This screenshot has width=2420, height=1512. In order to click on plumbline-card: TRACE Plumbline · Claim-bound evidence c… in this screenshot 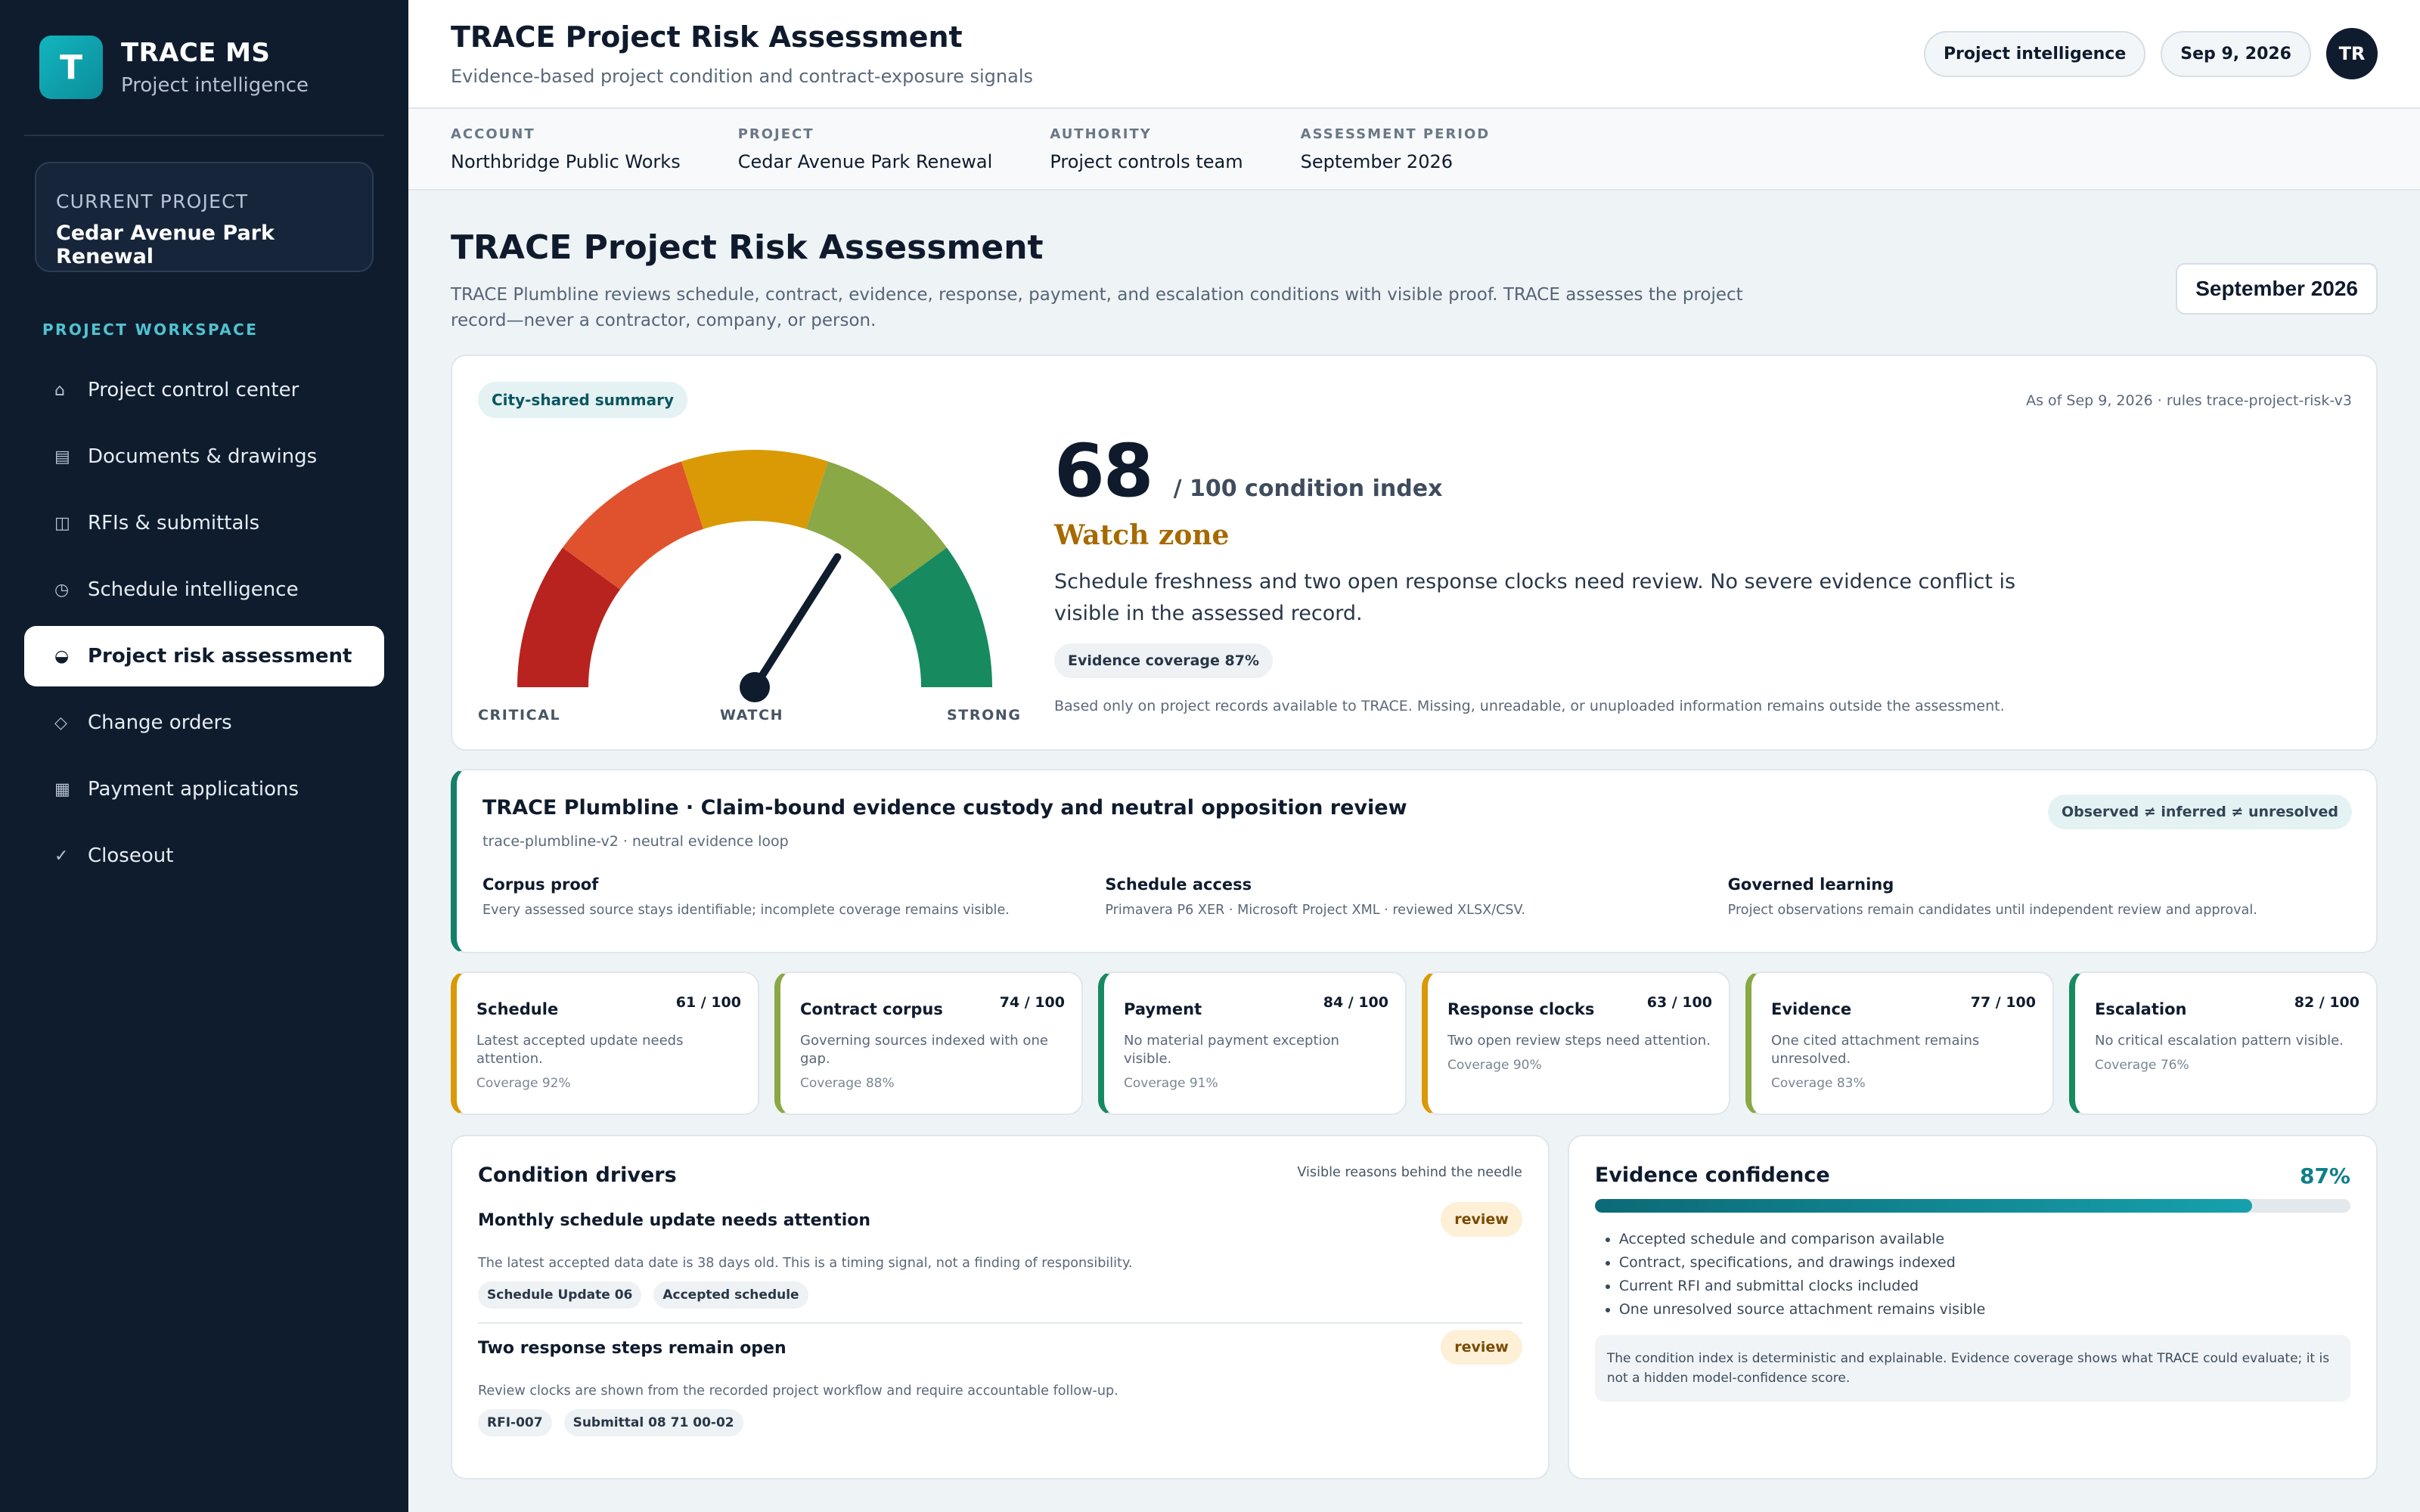, I will do `click(1414, 861)`.